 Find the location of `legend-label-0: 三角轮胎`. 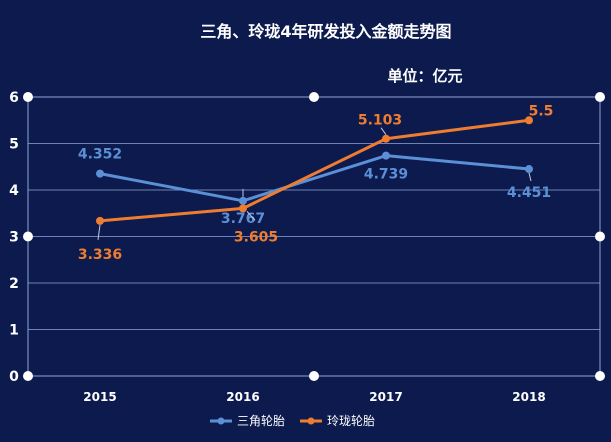

legend-label-0: 三角轮胎 is located at coordinates (261, 421).